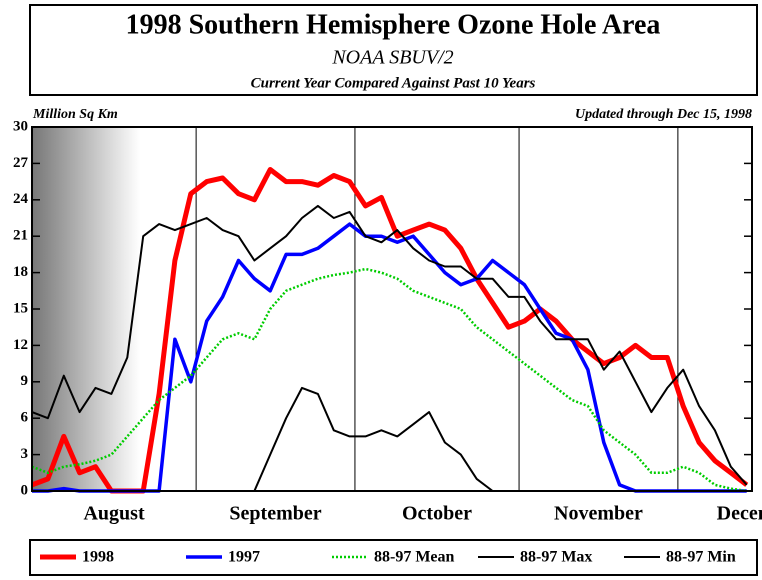  I want to click on x-tick-label: December, so click(739, 514).